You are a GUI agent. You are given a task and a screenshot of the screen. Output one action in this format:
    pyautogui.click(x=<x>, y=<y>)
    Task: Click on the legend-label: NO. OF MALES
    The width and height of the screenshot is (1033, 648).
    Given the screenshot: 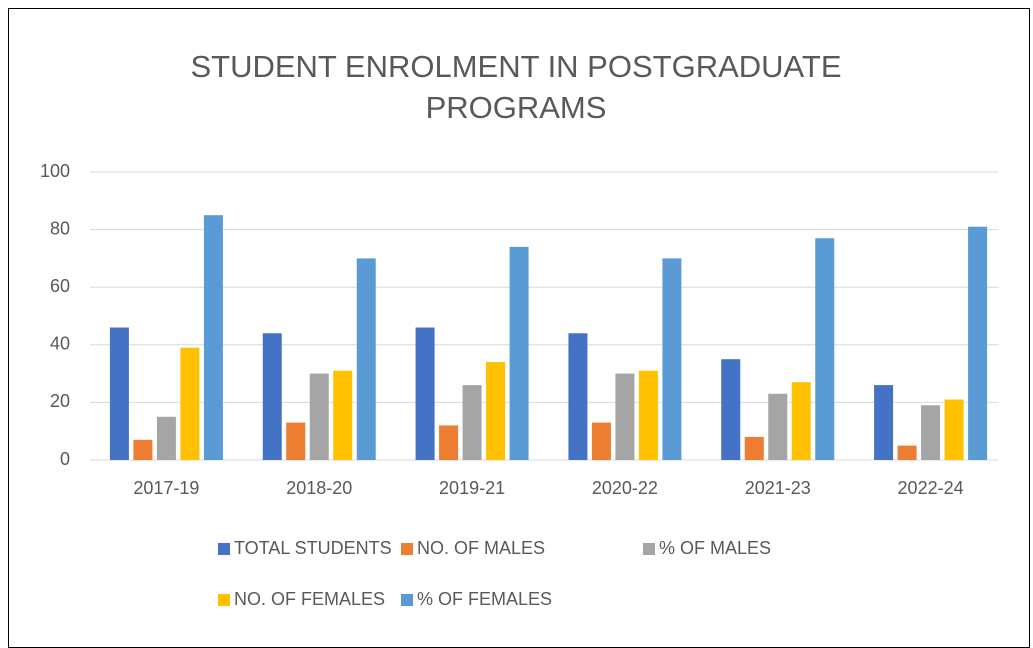 What is the action you would take?
    pyautogui.click(x=481, y=548)
    